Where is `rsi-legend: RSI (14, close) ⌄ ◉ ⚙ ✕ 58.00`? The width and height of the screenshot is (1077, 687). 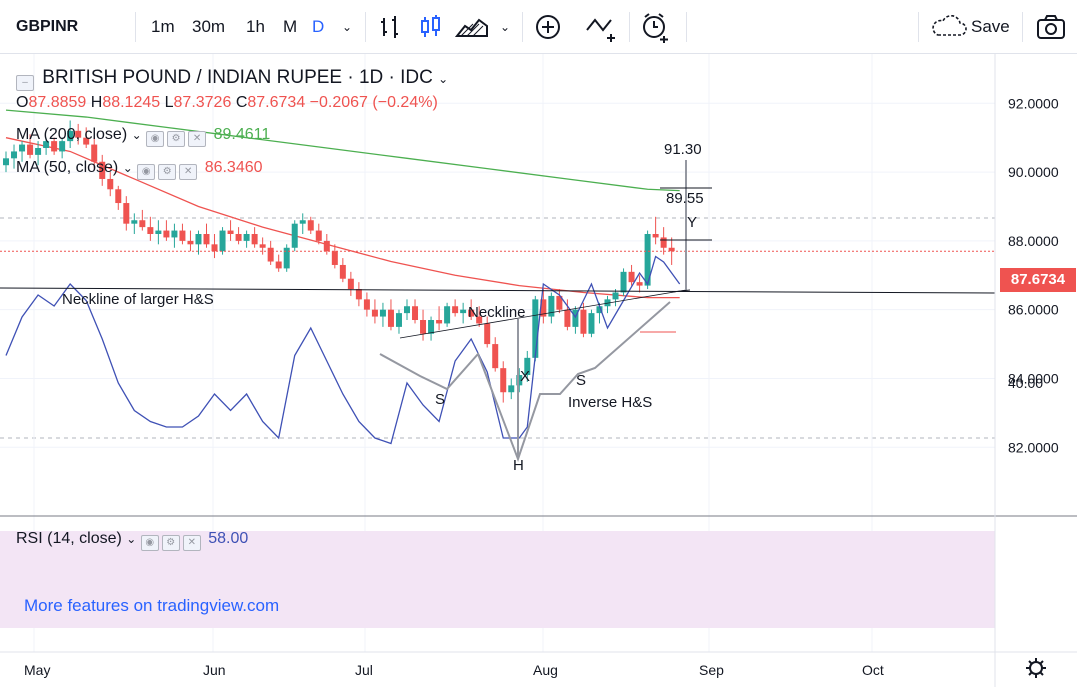
rsi-legend: RSI (14, close) ⌄ ◉ ⚙ ✕ 58.00 is located at coordinates (132, 540).